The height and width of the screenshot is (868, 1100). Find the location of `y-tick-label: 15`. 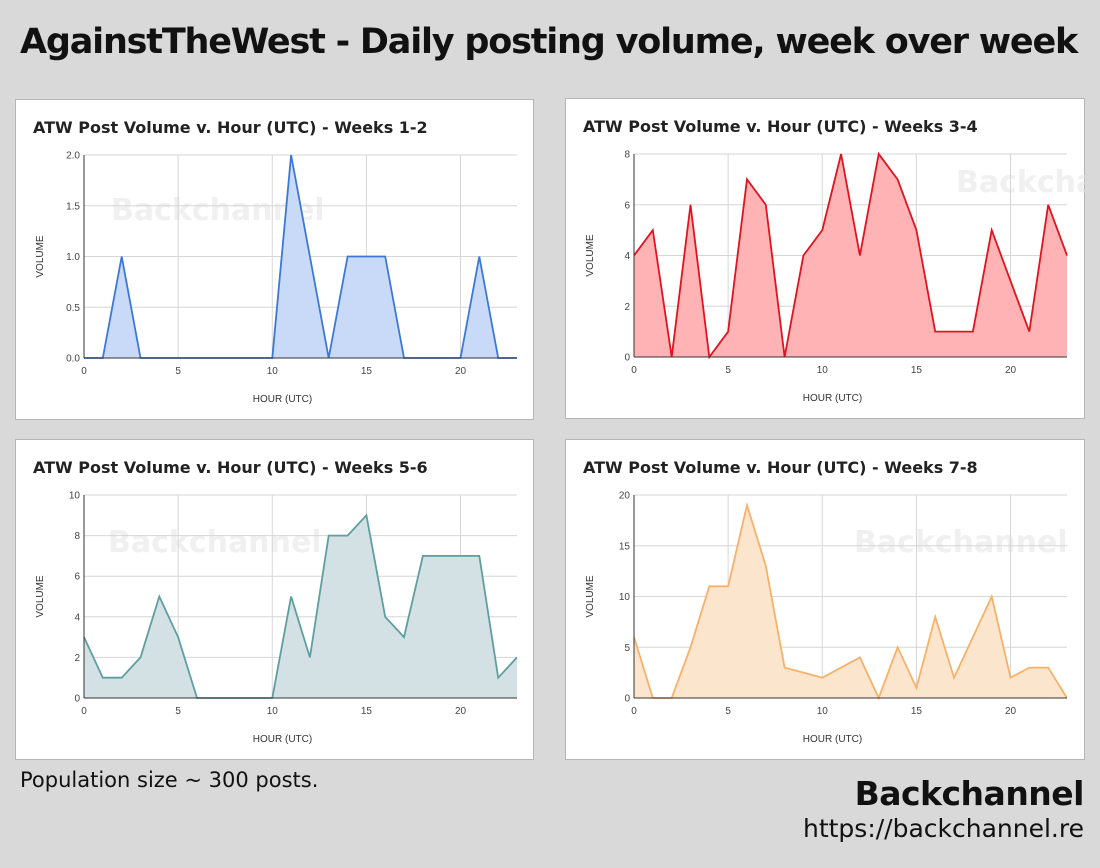

y-tick-label: 15 is located at coordinates (625, 546).